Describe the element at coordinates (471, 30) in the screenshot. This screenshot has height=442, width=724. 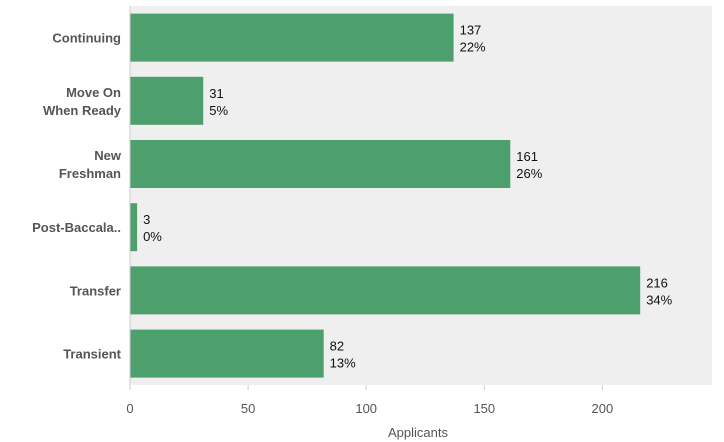
I see `value-label: 137` at that location.